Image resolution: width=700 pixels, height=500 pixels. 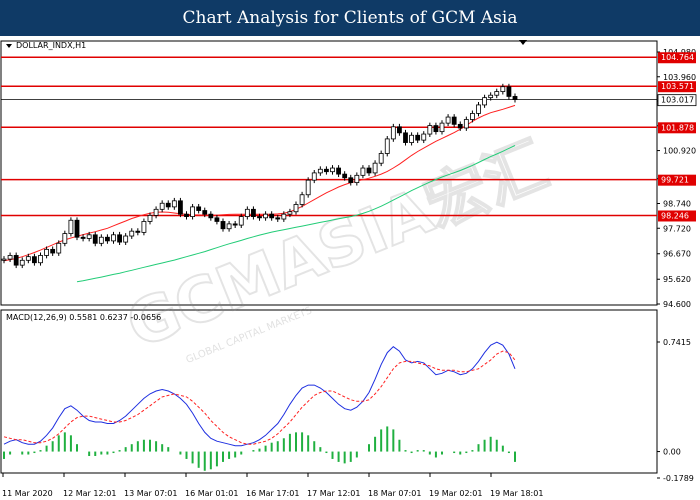 What do you see at coordinates (150, 493) in the screenshot?
I see `x-tick-label: 13 Mar 07:01` at bounding box center [150, 493].